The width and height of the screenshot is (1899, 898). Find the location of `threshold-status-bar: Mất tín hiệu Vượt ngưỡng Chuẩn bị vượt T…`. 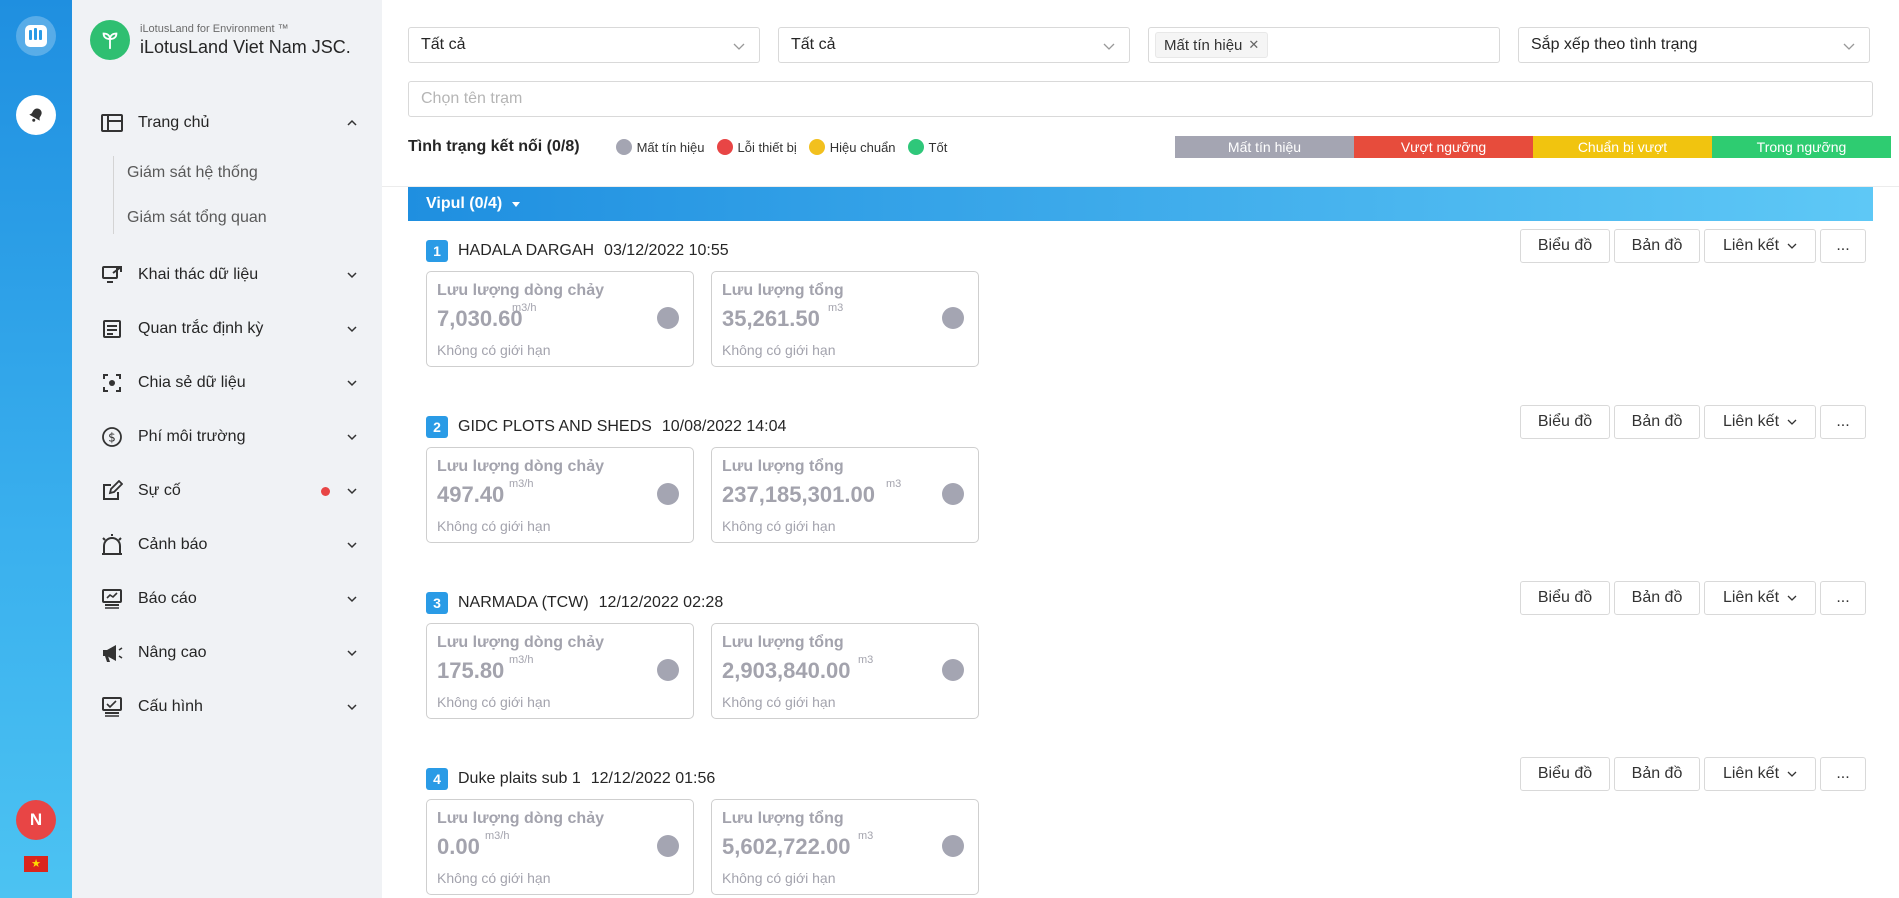

threshold-status-bar: Mất tín hiệu Vượt ngưỡng Chuẩn bị vượt T… is located at coordinates (1533, 147).